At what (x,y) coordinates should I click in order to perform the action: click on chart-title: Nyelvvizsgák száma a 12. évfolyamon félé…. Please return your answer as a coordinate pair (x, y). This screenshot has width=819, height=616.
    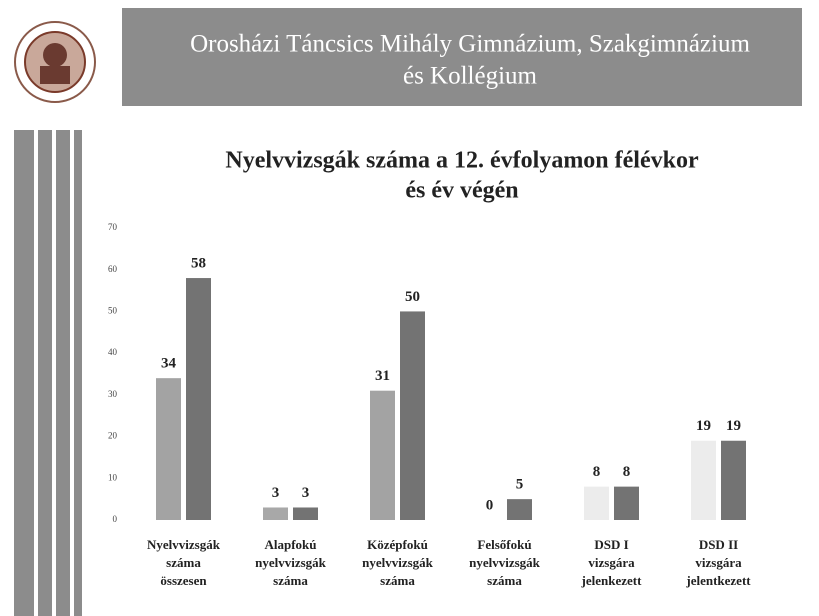
    Looking at the image, I should click on (462, 161).